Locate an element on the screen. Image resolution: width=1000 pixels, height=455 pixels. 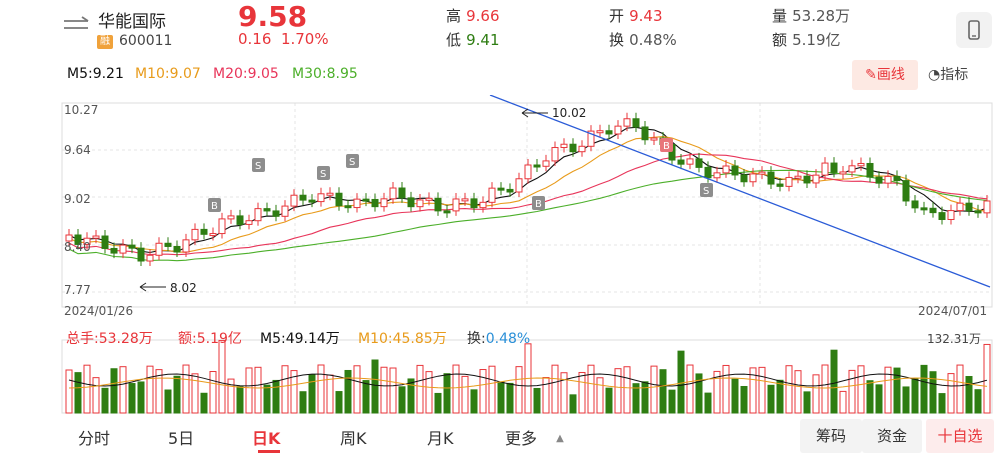
volume-ma10: M10:45.85万 is located at coordinates (402, 339).